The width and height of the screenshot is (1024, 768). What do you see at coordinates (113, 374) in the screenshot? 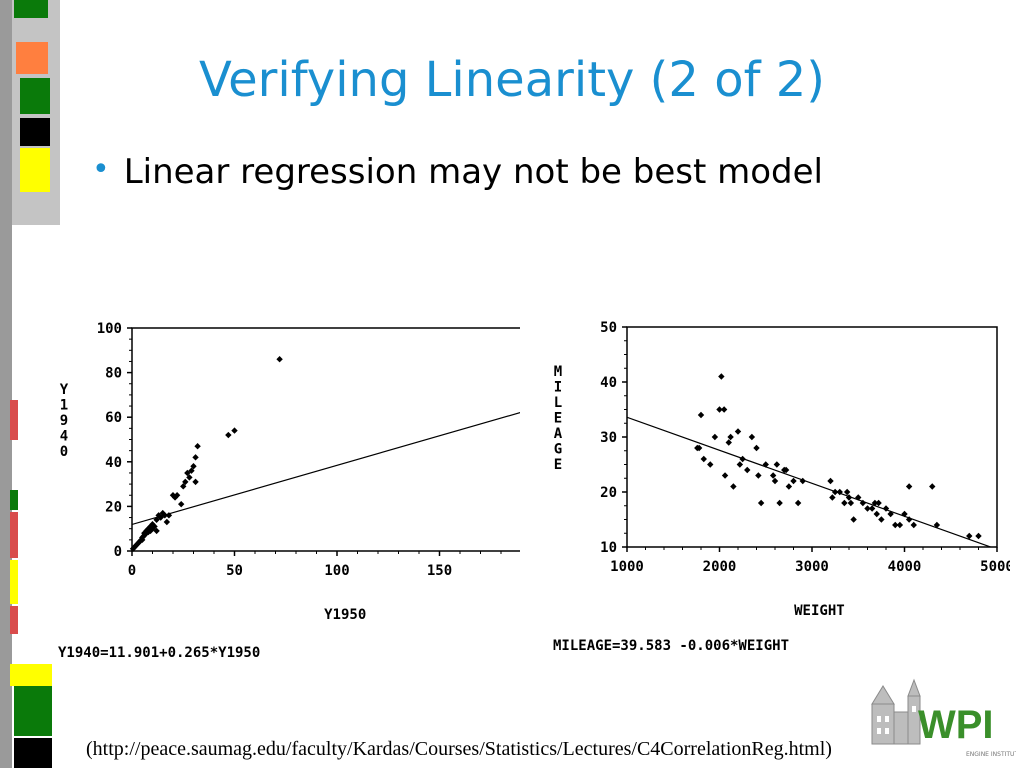
I see `y-tick-label: 80` at bounding box center [113, 374].